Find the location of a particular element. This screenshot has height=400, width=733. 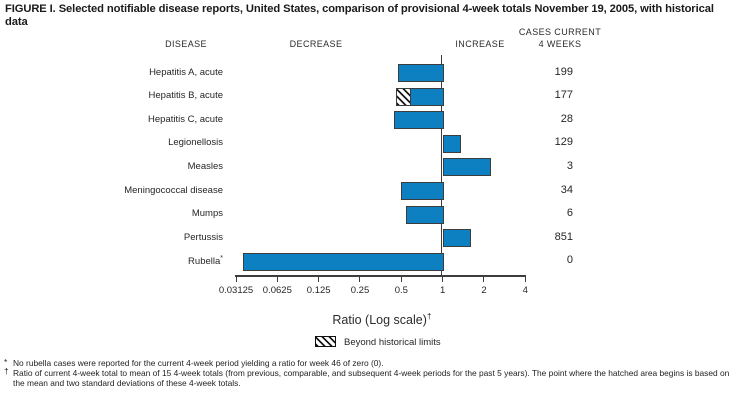

axis-tick-label: 0.25 is located at coordinates (360, 290).